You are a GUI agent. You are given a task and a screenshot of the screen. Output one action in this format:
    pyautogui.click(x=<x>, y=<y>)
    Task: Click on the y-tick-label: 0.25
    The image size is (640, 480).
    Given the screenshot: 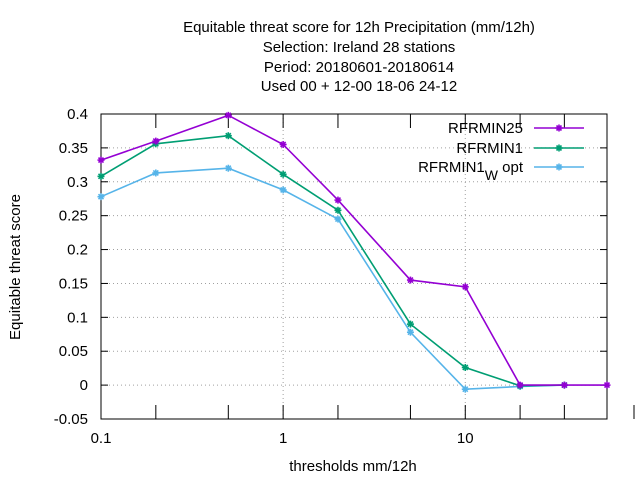 What is the action you would take?
    pyautogui.click(x=73, y=216)
    